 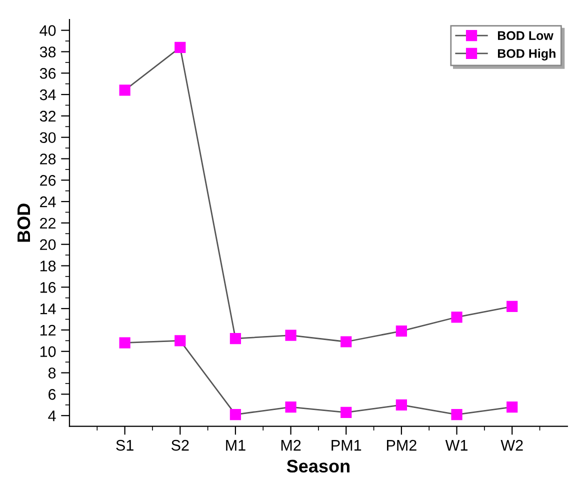 What do you see at coordinates (401, 445) in the screenshot?
I see `x-tick-label: PM2` at bounding box center [401, 445].